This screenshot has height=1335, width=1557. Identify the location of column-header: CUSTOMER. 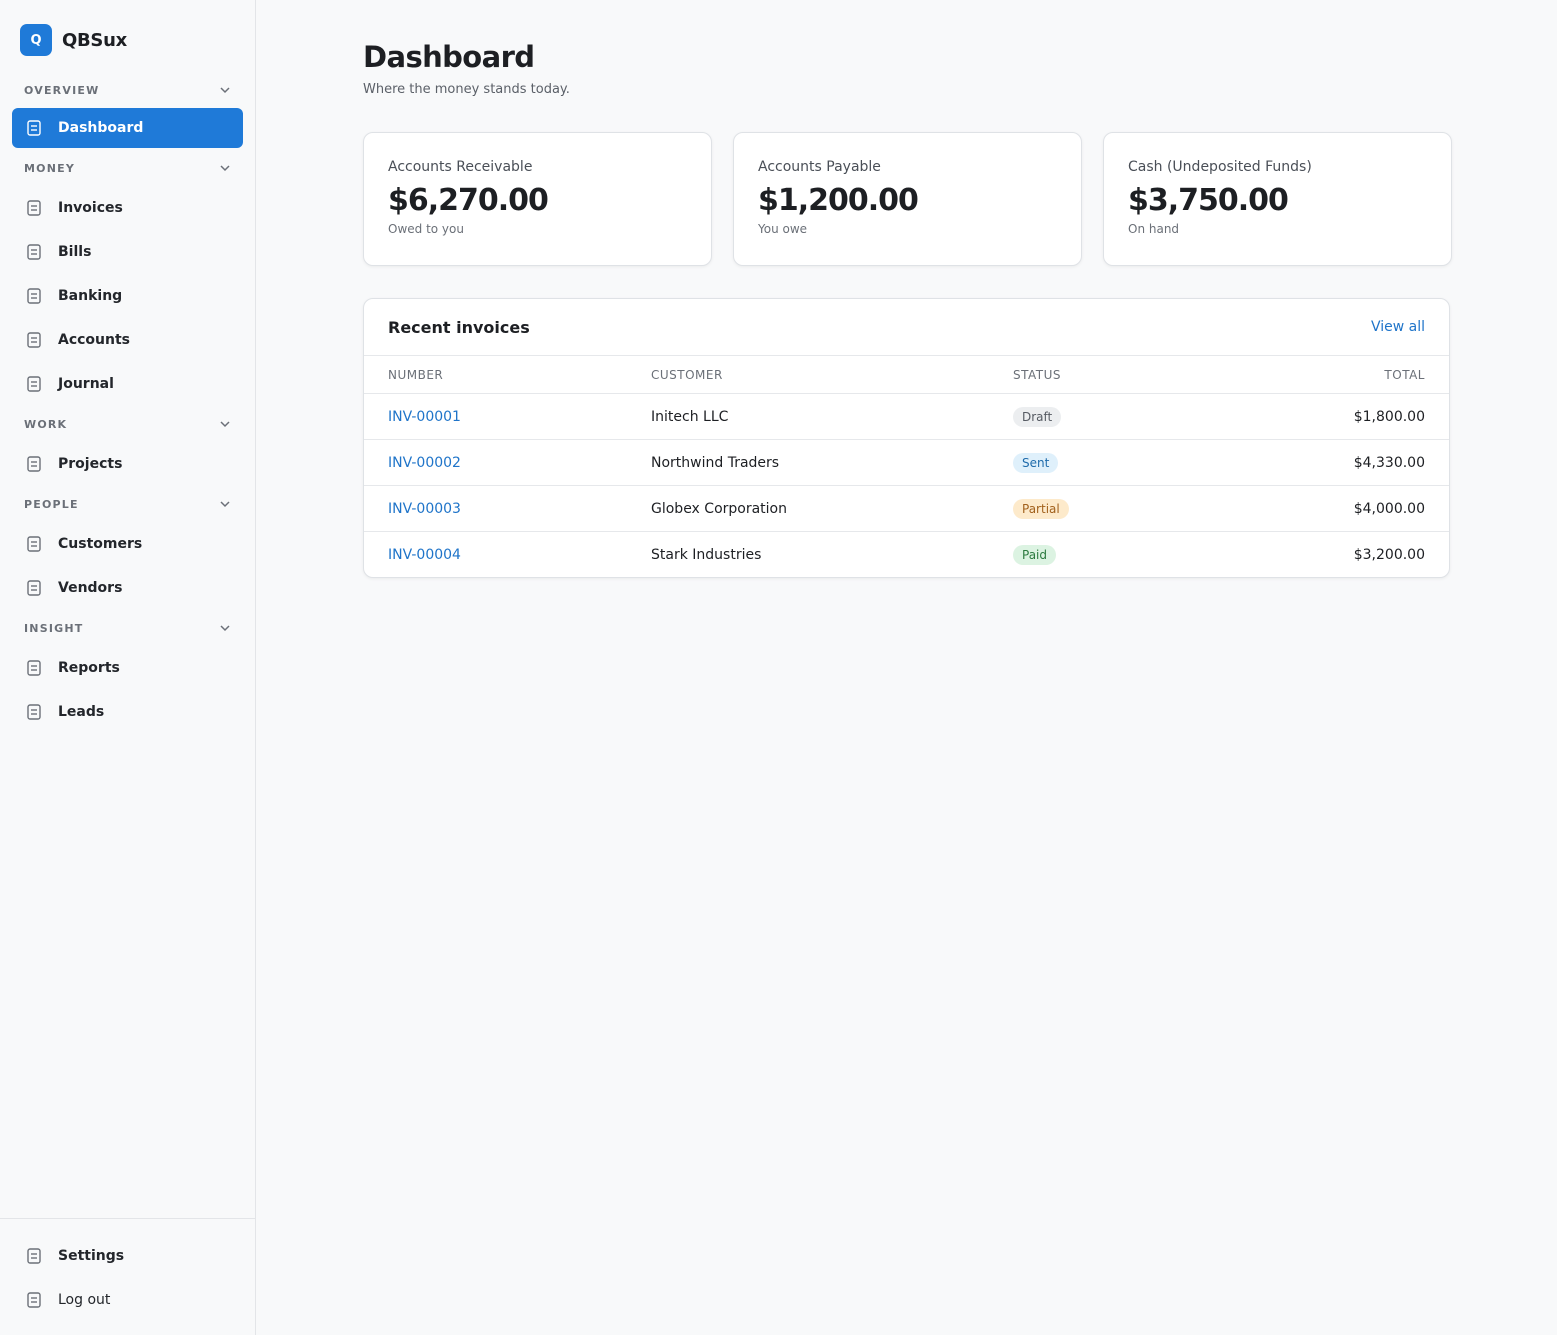
(687, 374).